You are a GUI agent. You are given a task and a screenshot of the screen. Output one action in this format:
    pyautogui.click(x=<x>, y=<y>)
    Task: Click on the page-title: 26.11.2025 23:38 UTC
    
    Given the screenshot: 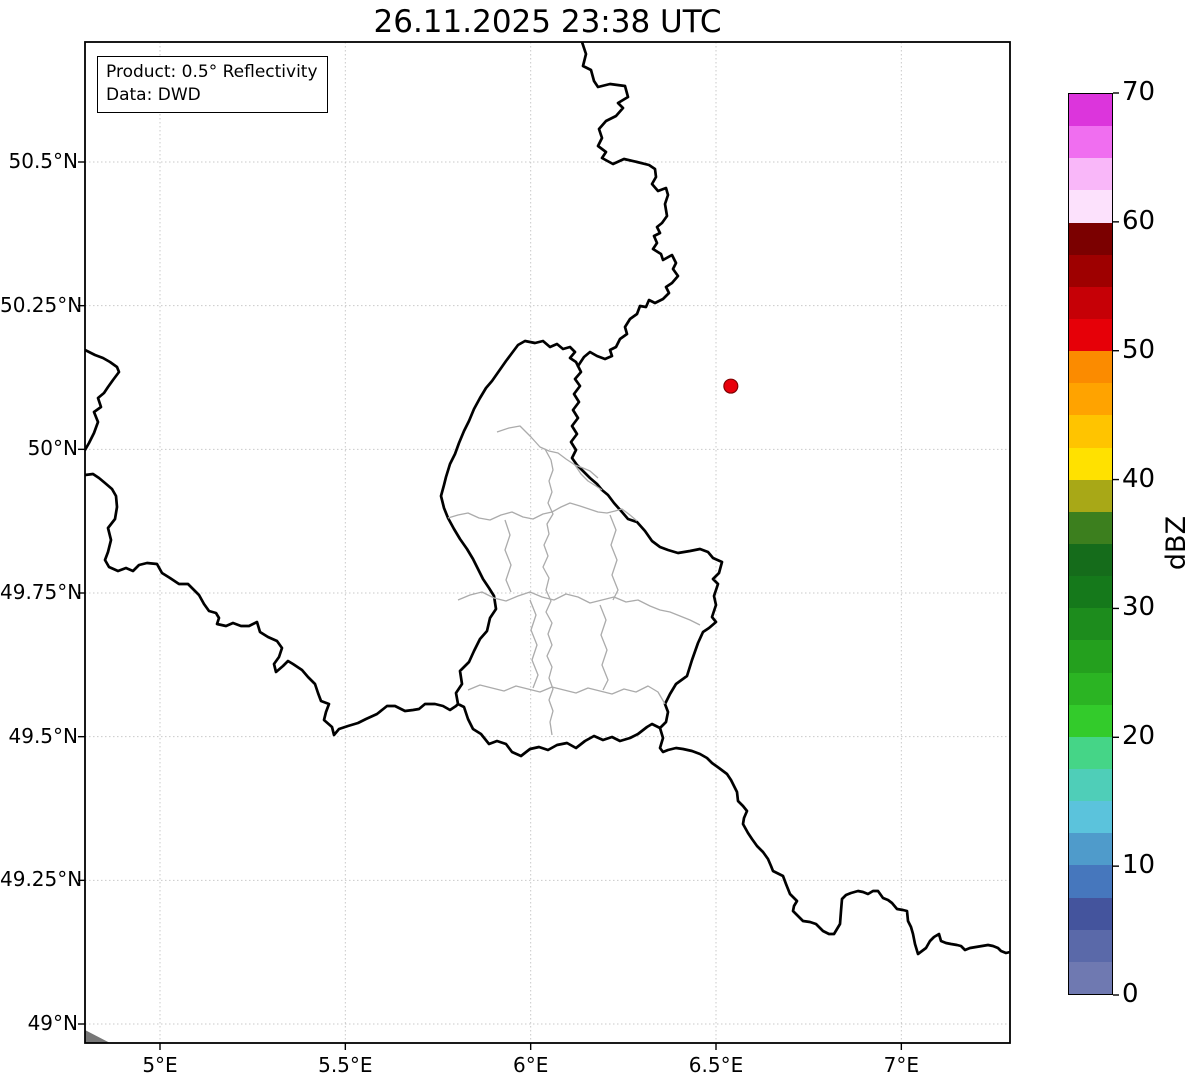 What is the action you would take?
    pyautogui.click(x=547, y=22)
    